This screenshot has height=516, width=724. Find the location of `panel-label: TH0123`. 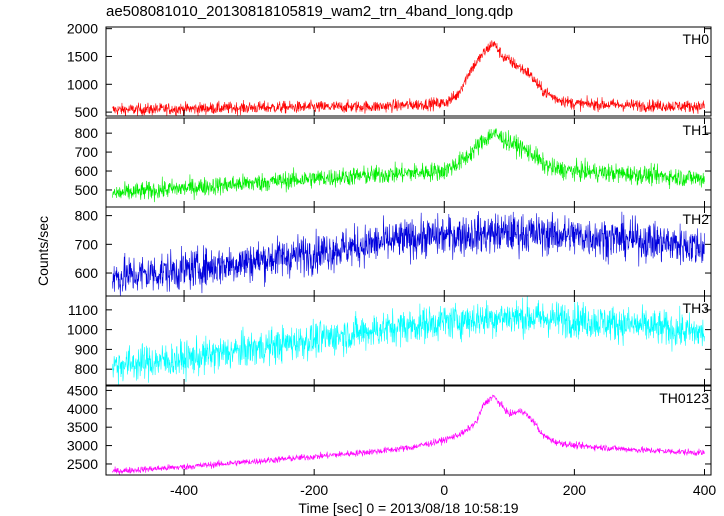

panel-label: TH0123 is located at coordinates (684, 398).